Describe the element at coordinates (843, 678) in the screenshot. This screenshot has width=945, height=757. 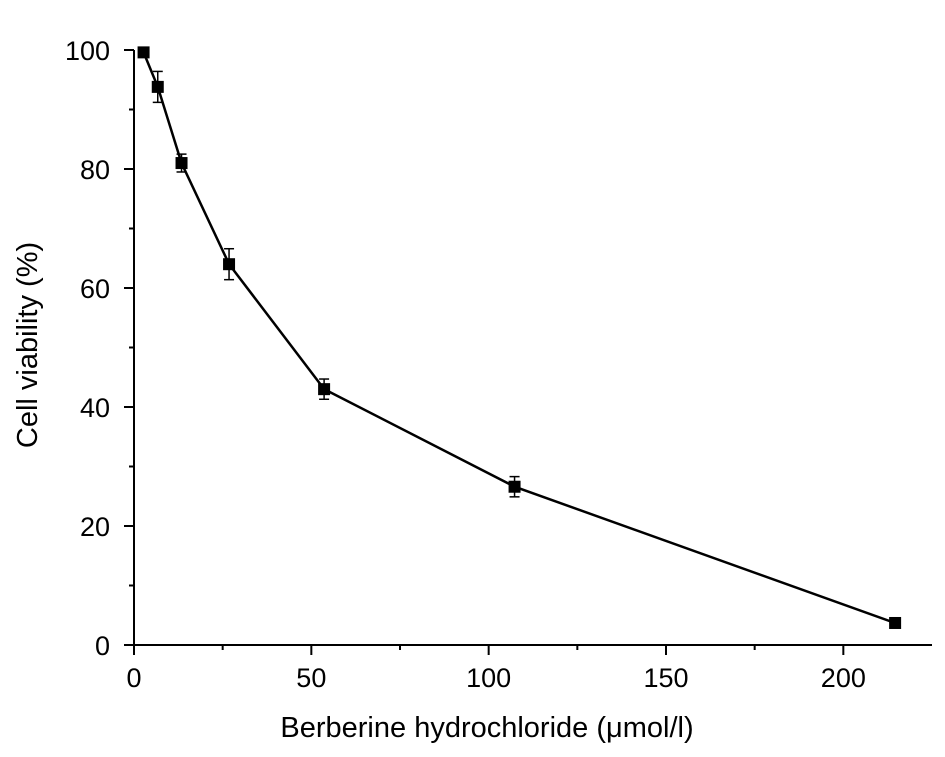
I see `x-tick-label: 200` at that location.